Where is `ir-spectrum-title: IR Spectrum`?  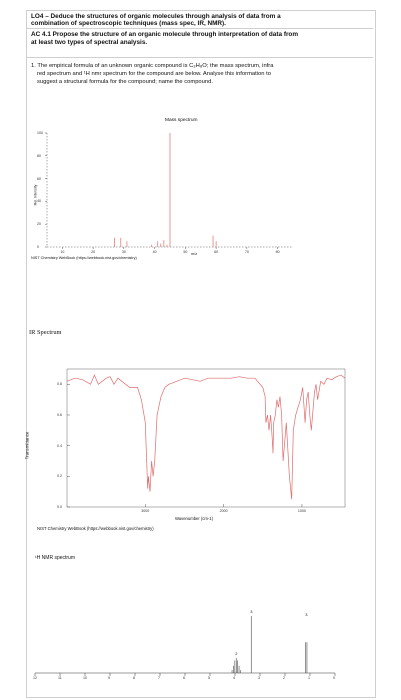
ir-spectrum-title: IR Spectrum is located at coordinates (45, 332).